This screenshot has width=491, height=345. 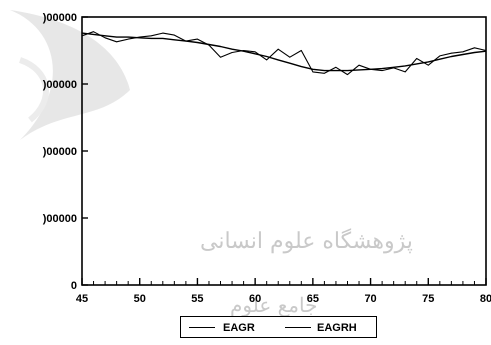 I want to click on x-tick-label: 80, so click(x=485, y=299).